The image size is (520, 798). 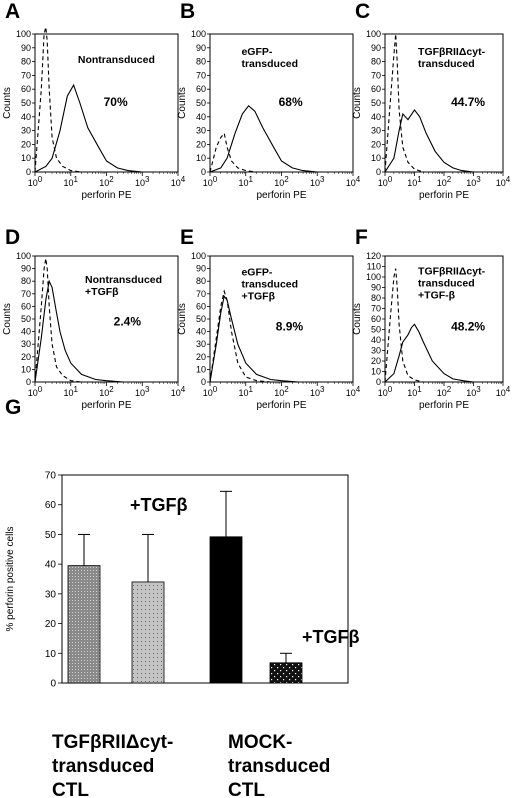 What do you see at coordinates (128, 321) in the screenshot?
I see `percent-label: 2.4%` at bounding box center [128, 321].